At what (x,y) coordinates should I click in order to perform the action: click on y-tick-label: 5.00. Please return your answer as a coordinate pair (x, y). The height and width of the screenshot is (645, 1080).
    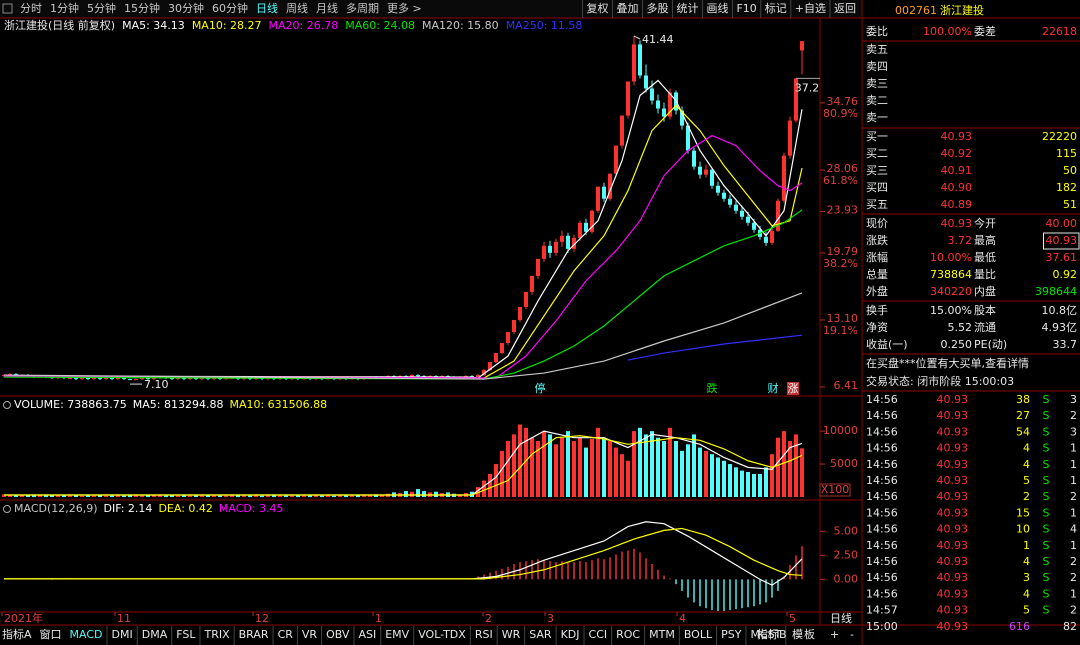
    Looking at the image, I should click on (846, 530).